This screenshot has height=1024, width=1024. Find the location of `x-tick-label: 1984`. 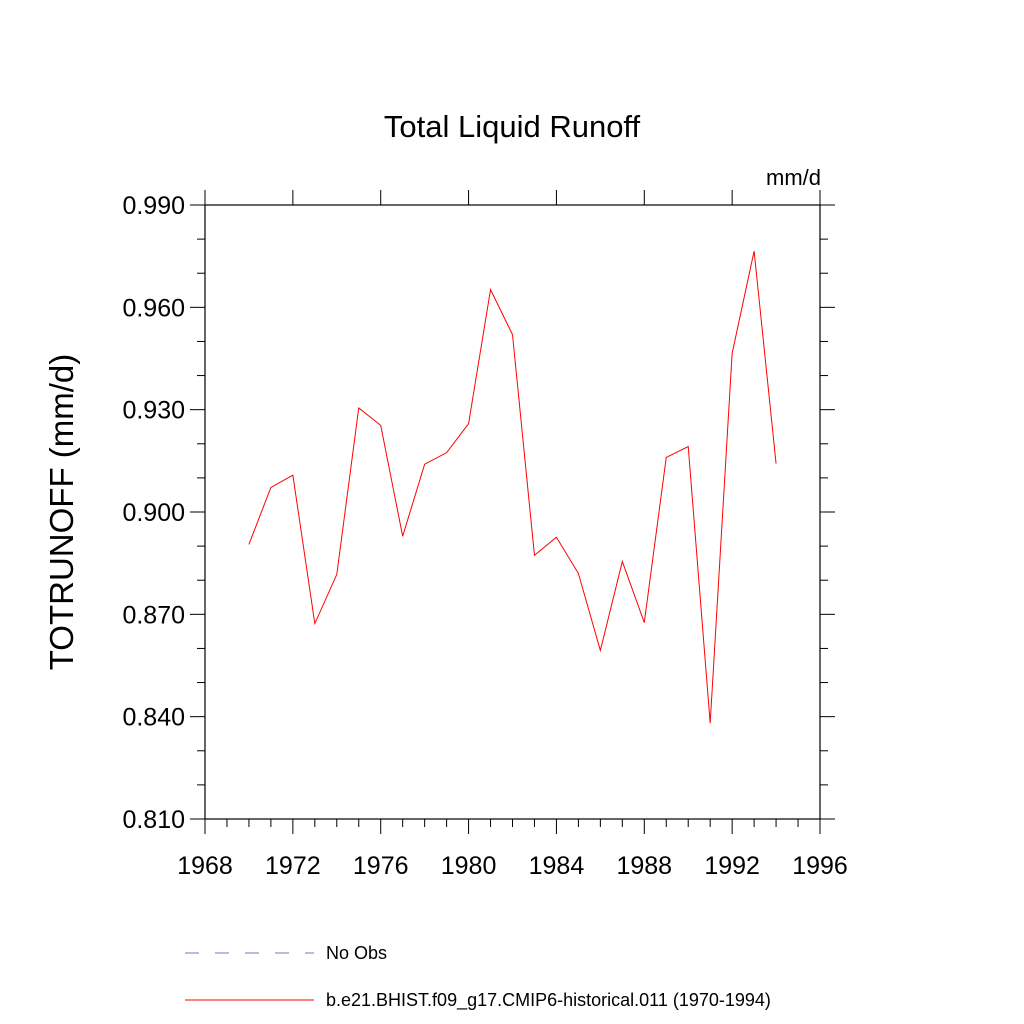

x-tick-label: 1984 is located at coordinates (557, 866).